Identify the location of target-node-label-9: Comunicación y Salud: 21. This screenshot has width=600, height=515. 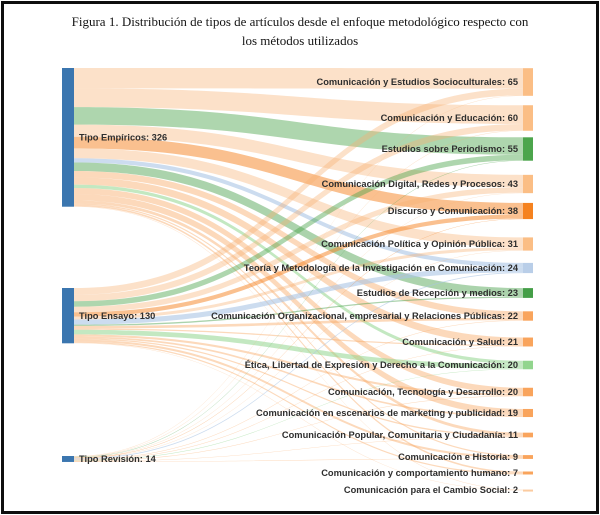
(460, 342).